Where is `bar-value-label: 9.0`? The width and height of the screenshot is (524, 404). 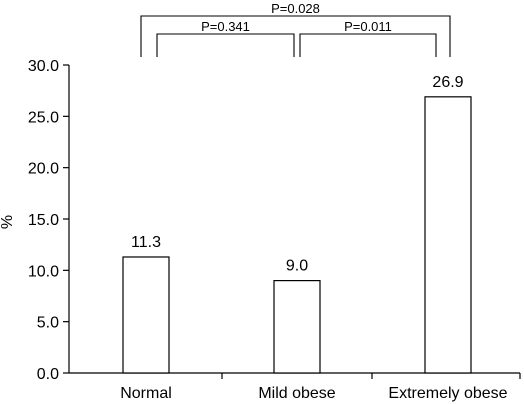
bar-value-label: 9.0 is located at coordinates (297, 266).